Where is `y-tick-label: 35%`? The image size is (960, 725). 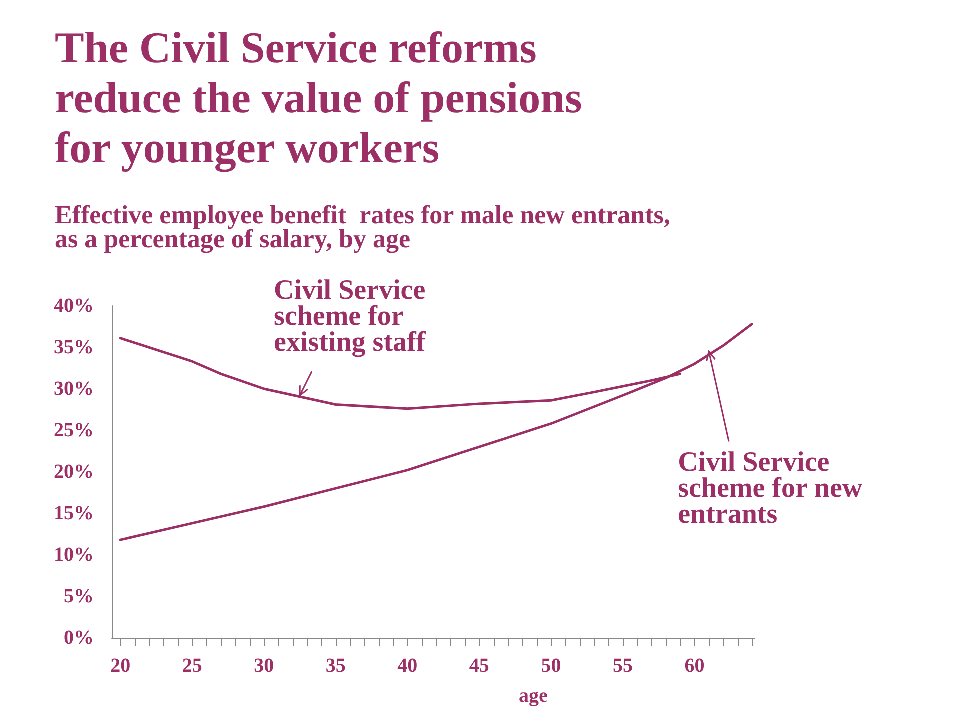 y-tick-label: 35% is located at coordinates (74, 347).